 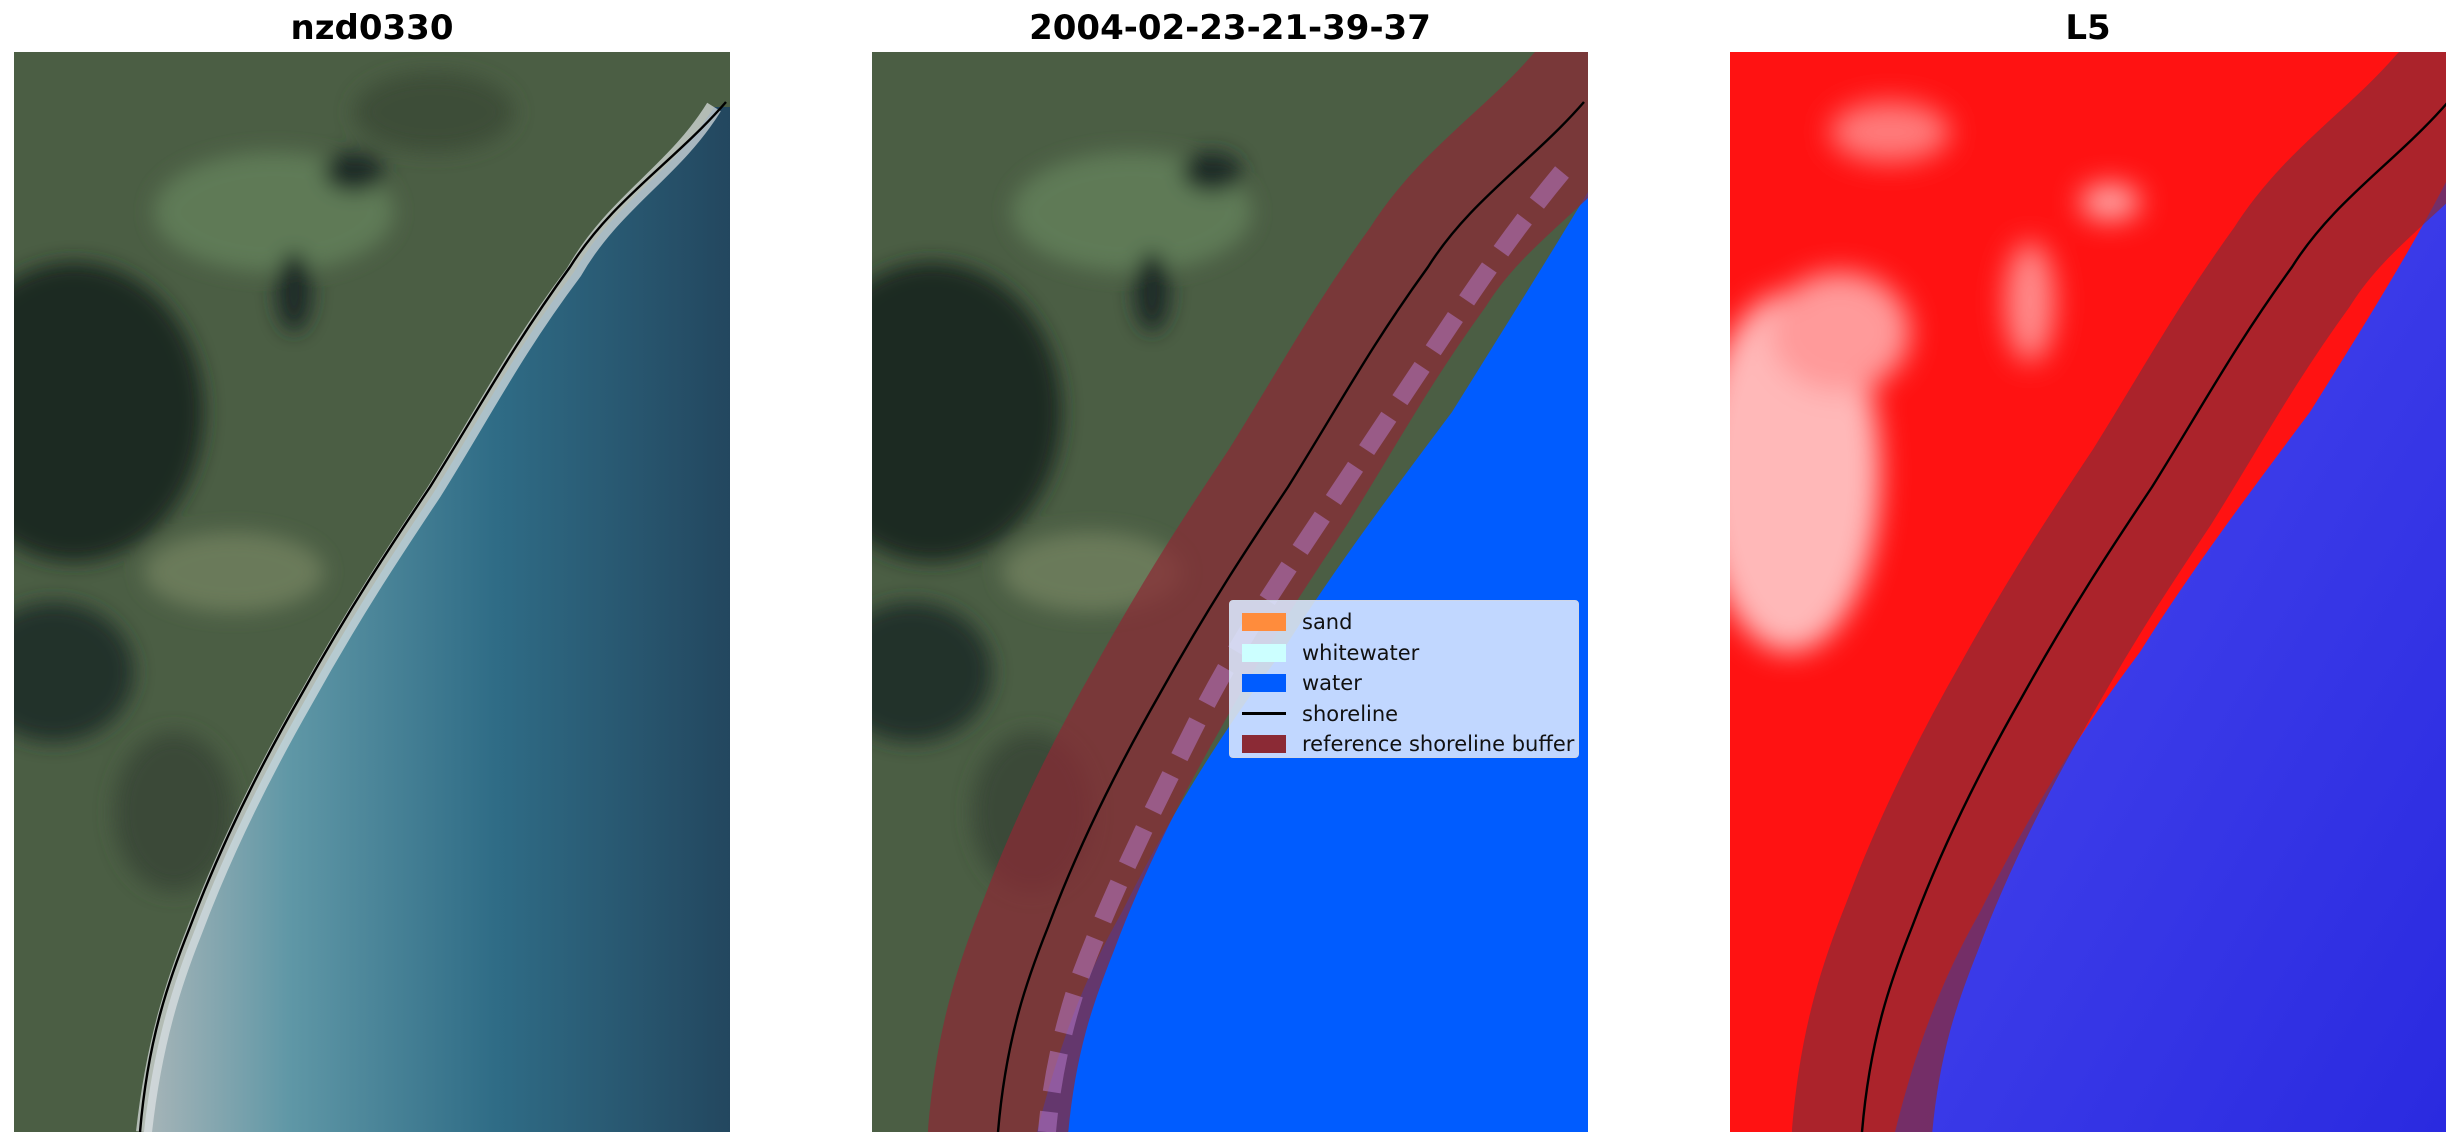 I want to click on panel-title-image: nzd0330, so click(x=372, y=28).